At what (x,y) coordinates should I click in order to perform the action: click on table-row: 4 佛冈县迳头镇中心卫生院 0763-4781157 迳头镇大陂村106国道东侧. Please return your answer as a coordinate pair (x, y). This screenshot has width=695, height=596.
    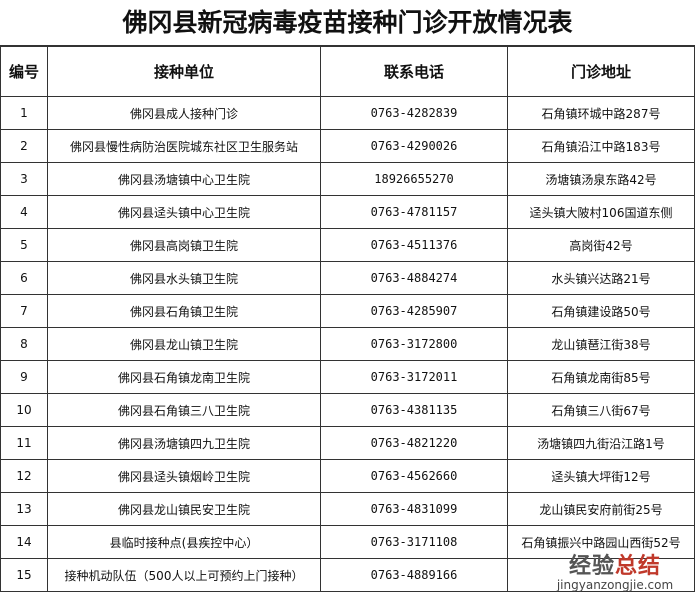
    Looking at the image, I should click on (347, 212).